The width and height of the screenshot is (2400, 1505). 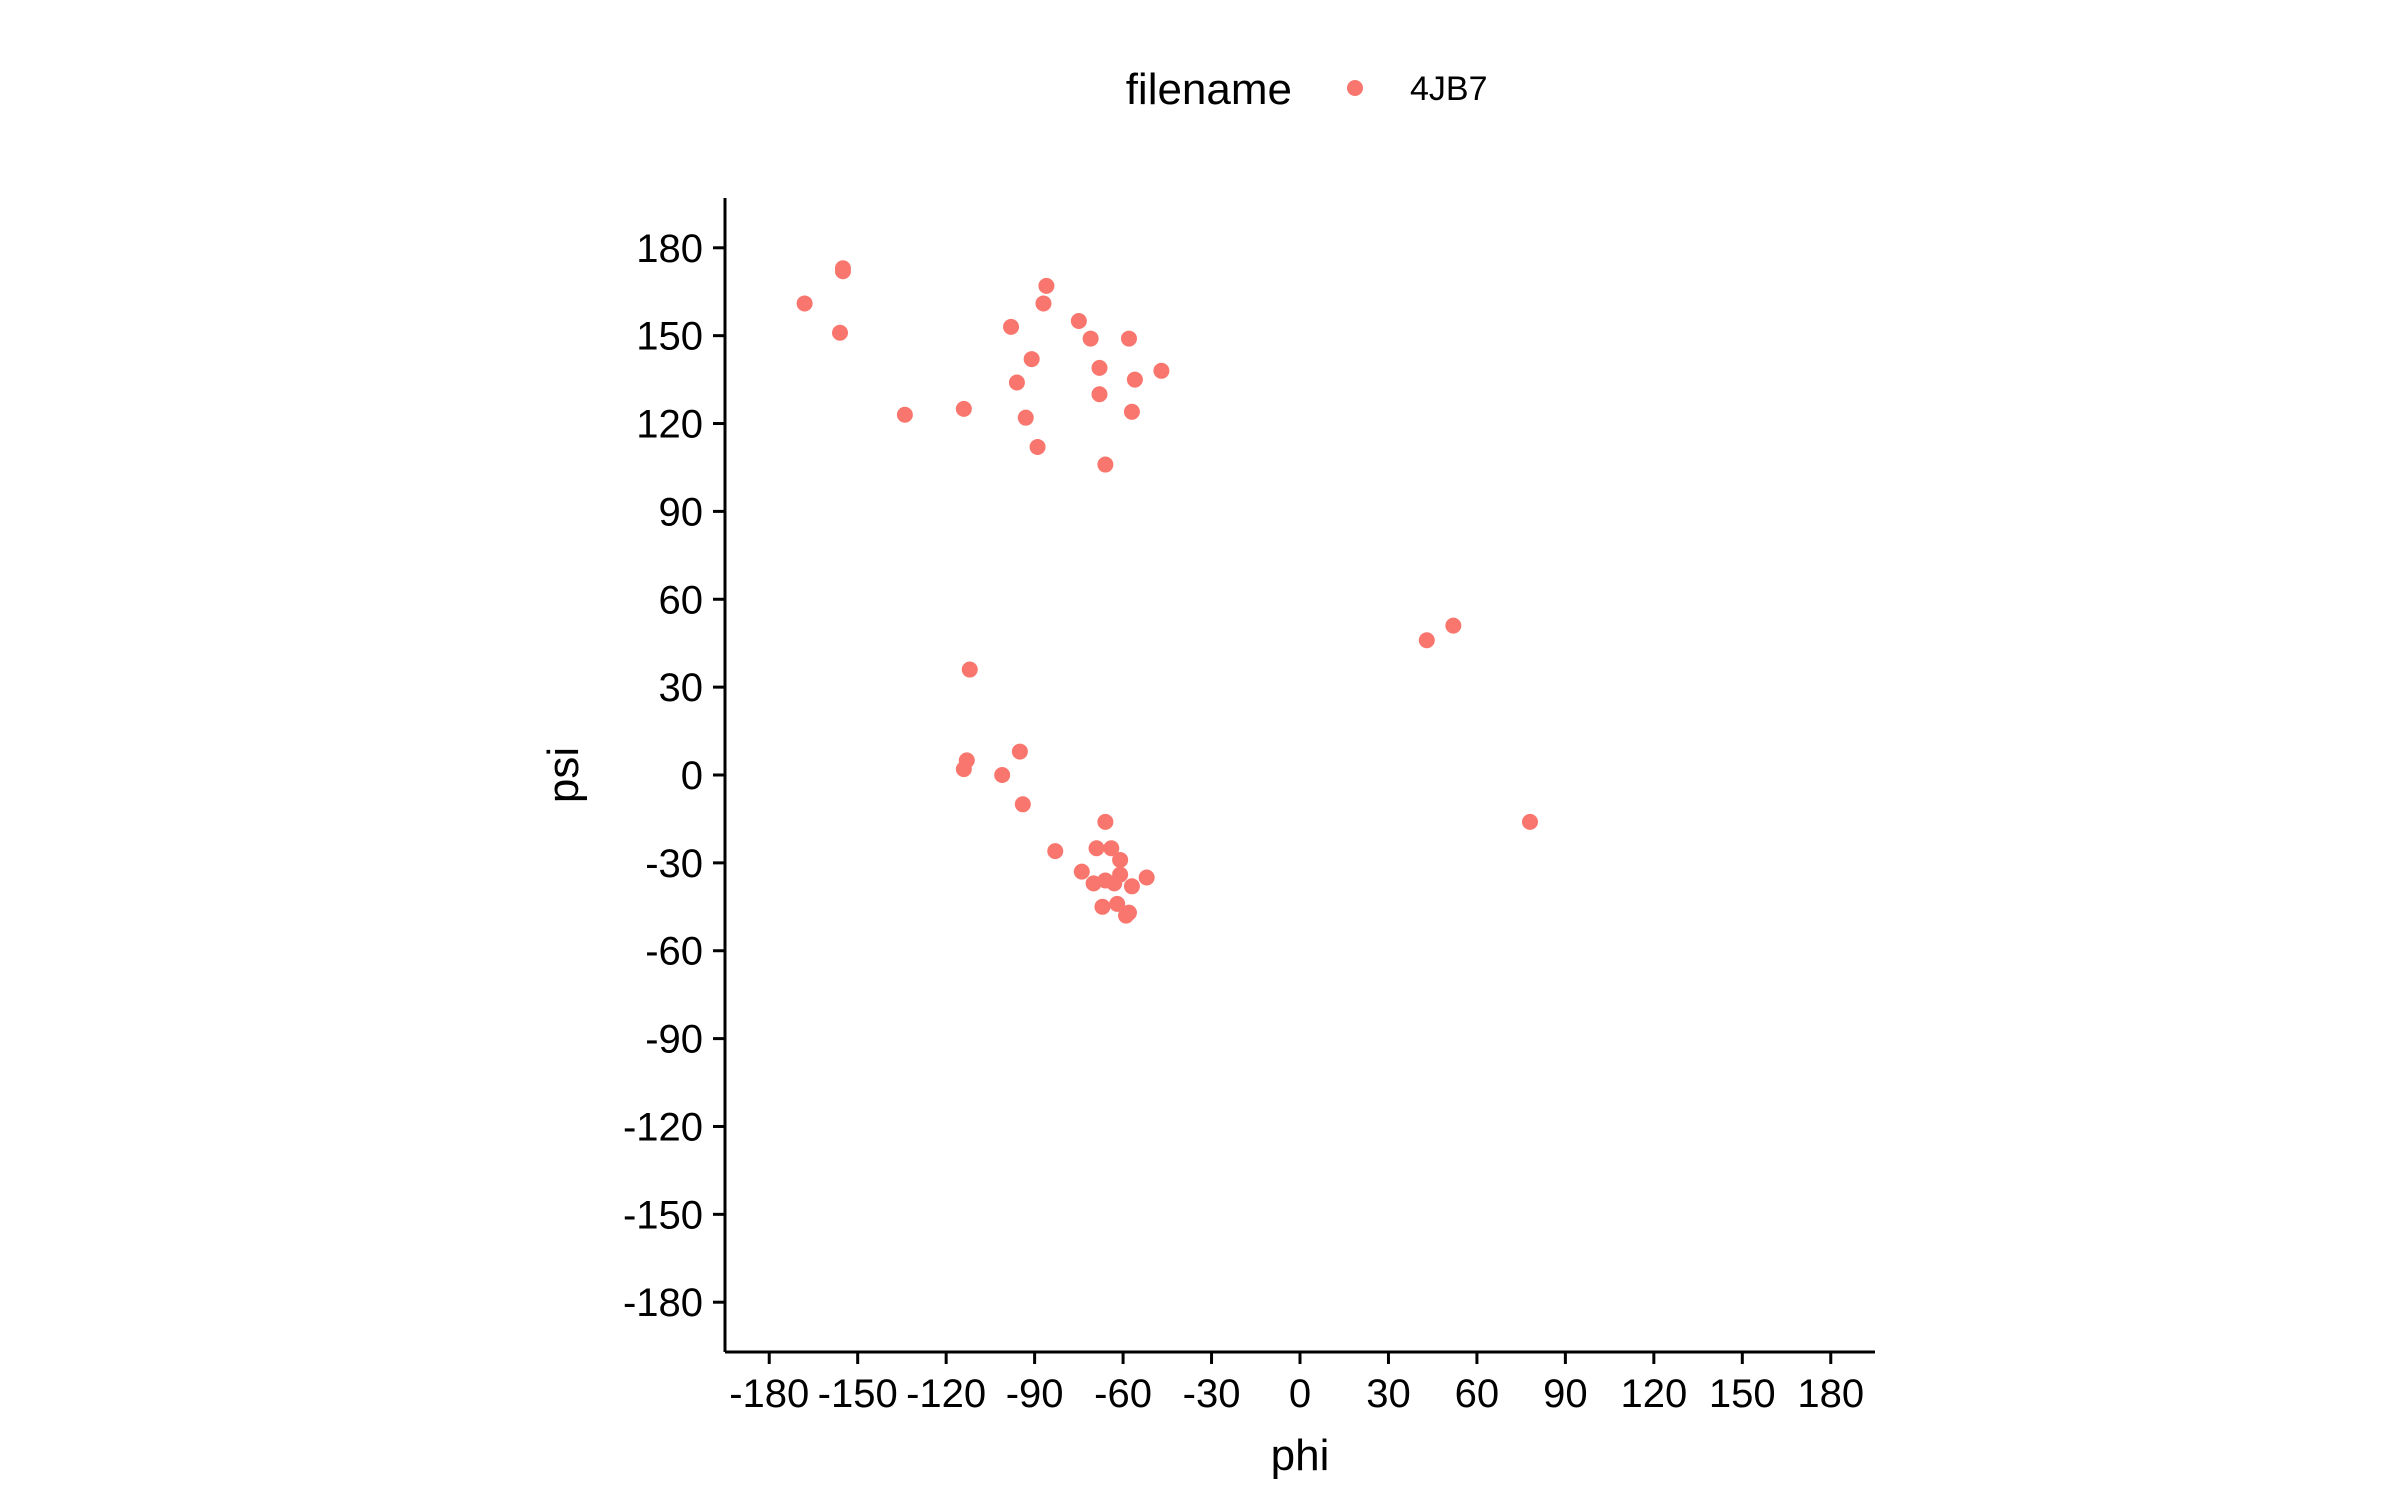 What do you see at coordinates (669, 337) in the screenshot?
I see `y-tick-label: 150` at bounding box center [669, 337].